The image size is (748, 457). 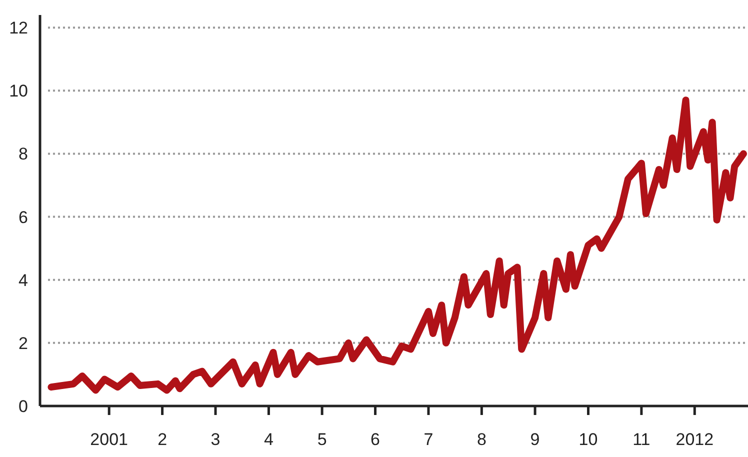 I want to click on x-tick-label: 6, so click(x=375, y=439).